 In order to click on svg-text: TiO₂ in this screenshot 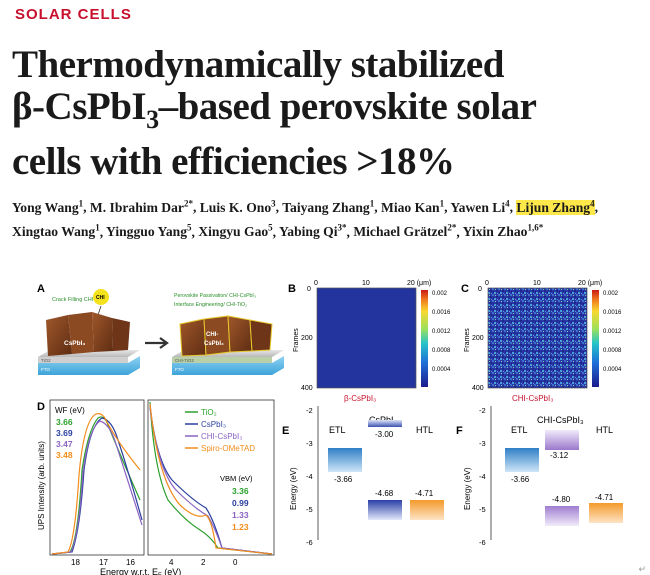, I will do `click(209, 412)`.